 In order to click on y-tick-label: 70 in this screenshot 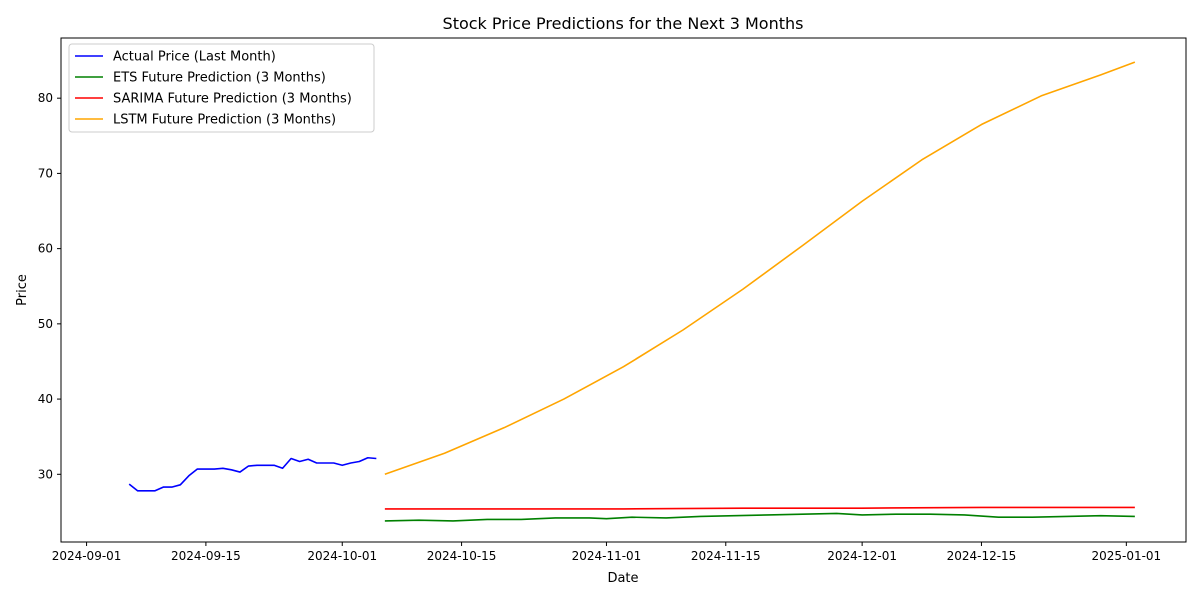, I will do `click(45, 173)`.